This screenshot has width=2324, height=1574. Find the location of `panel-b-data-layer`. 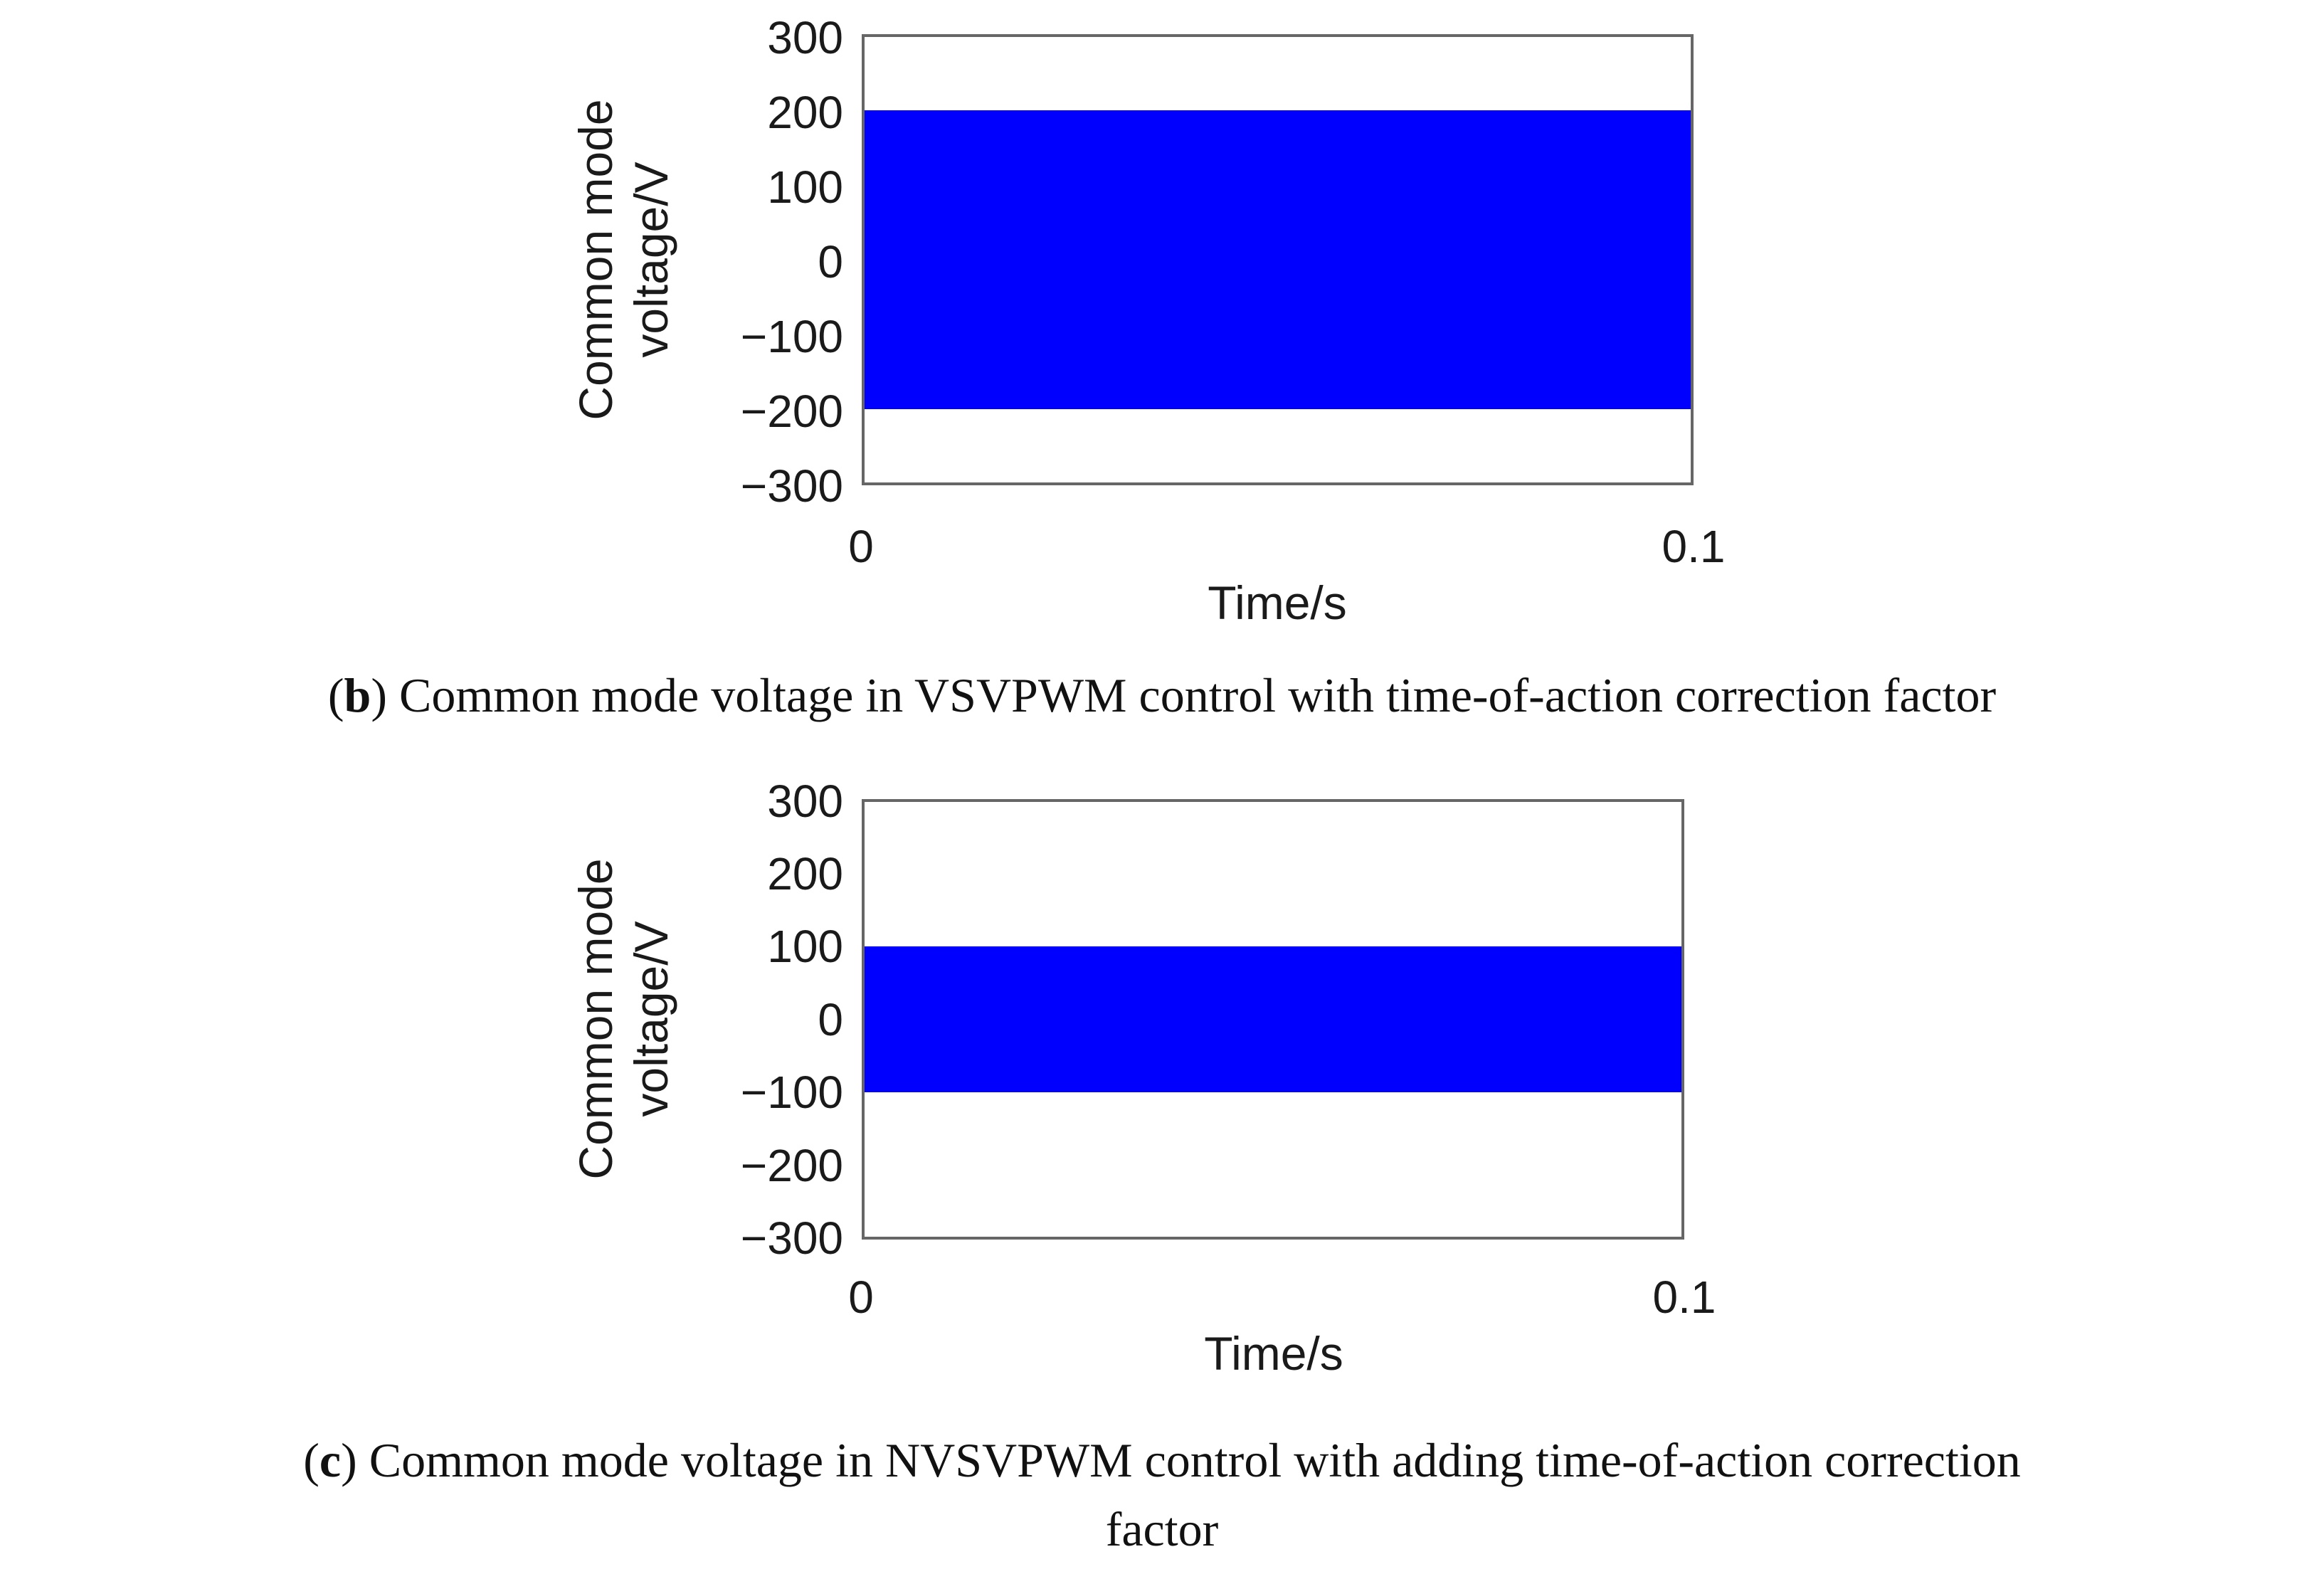

panel-b-data-layer is located at coordinates (1277, 259).